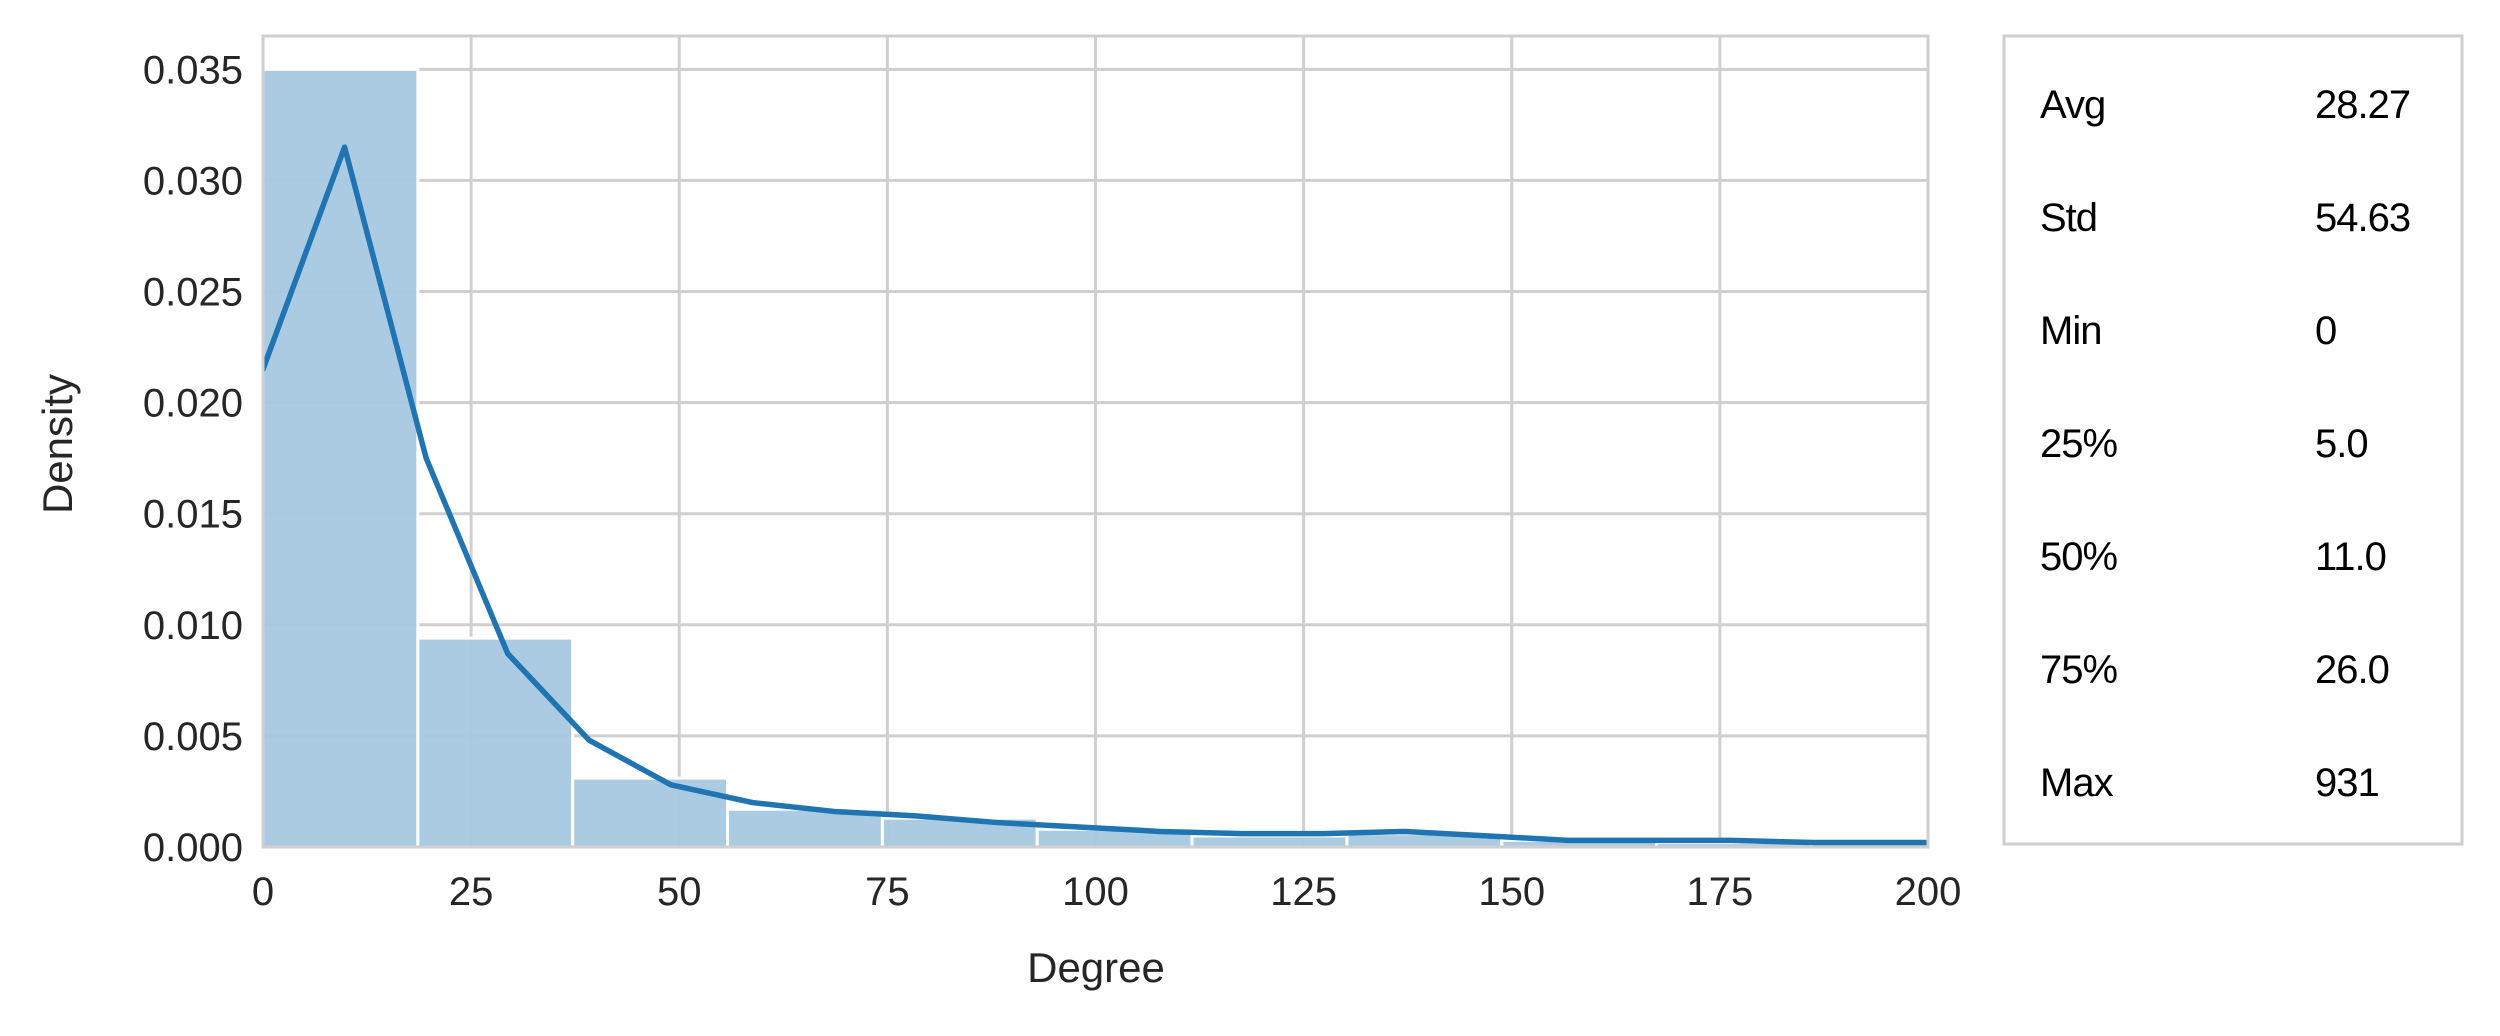  I want to click on x-tick-label: 25, so click(471, 892).